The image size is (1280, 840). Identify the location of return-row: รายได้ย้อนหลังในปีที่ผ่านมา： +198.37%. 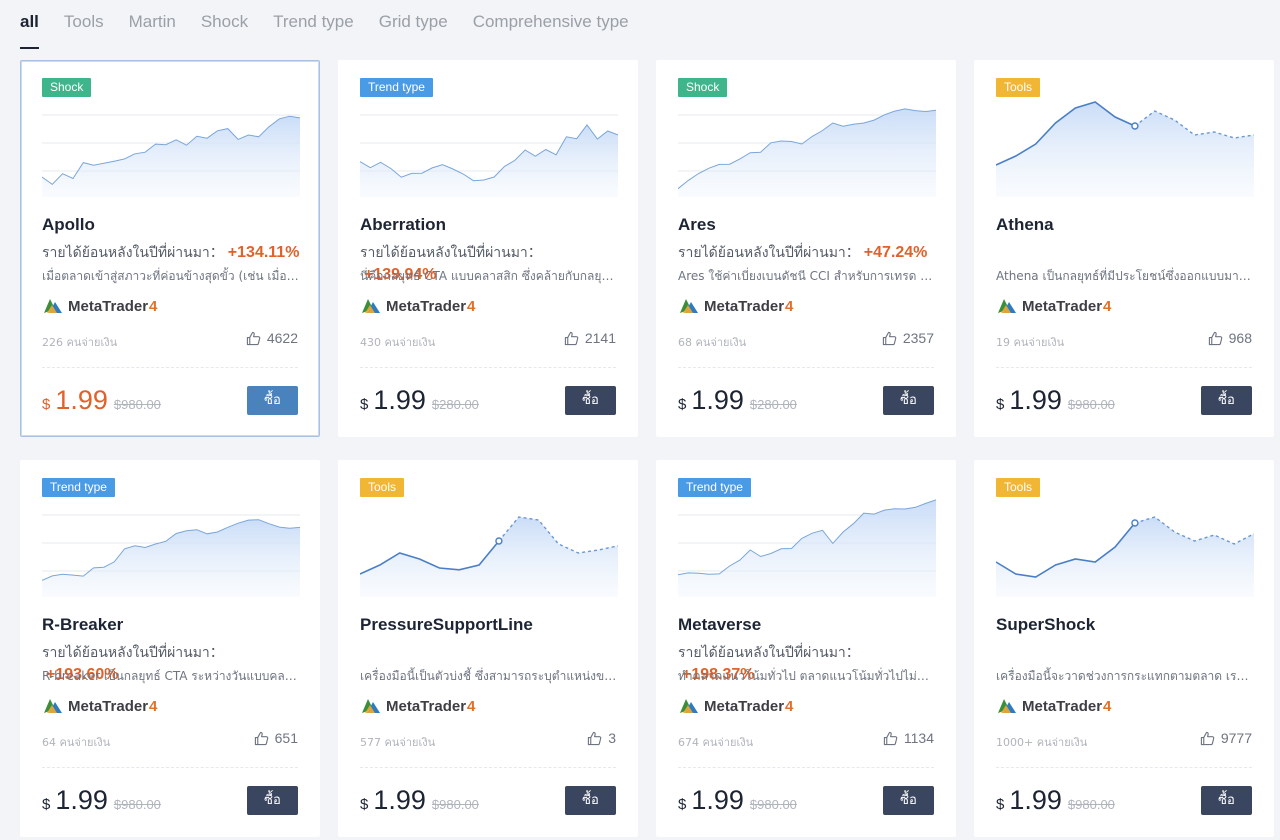
(807, 662).